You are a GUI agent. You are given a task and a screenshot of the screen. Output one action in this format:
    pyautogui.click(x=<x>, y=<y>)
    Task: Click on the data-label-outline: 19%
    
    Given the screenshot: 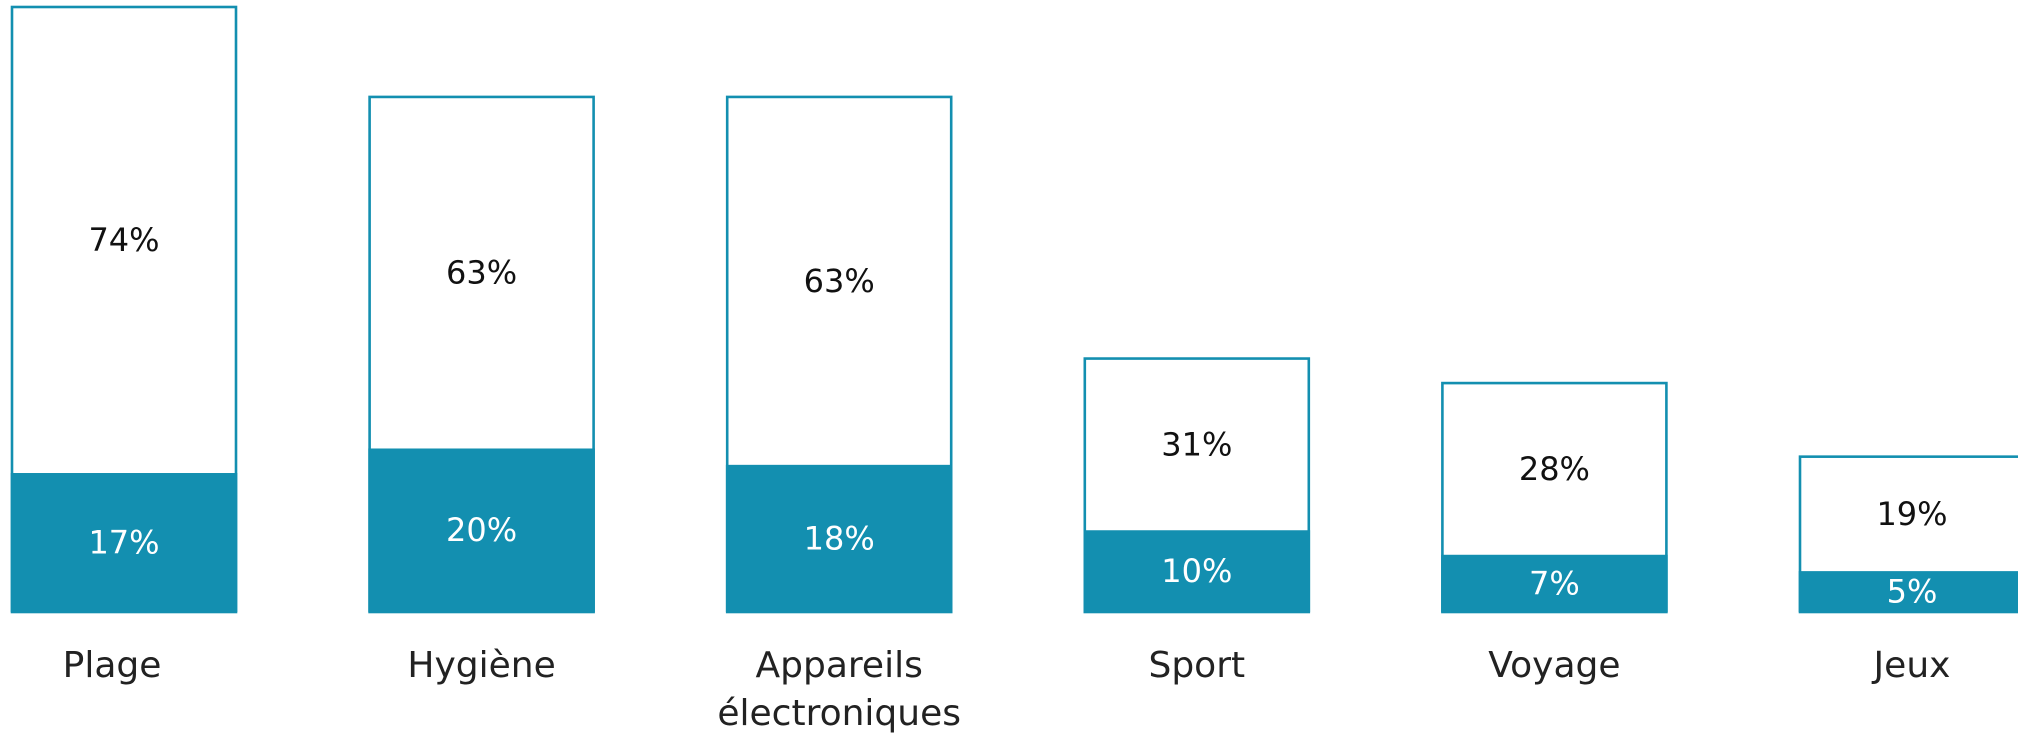 What is the action you would take?
    pyautogui.click(x=1911, y=514)
    